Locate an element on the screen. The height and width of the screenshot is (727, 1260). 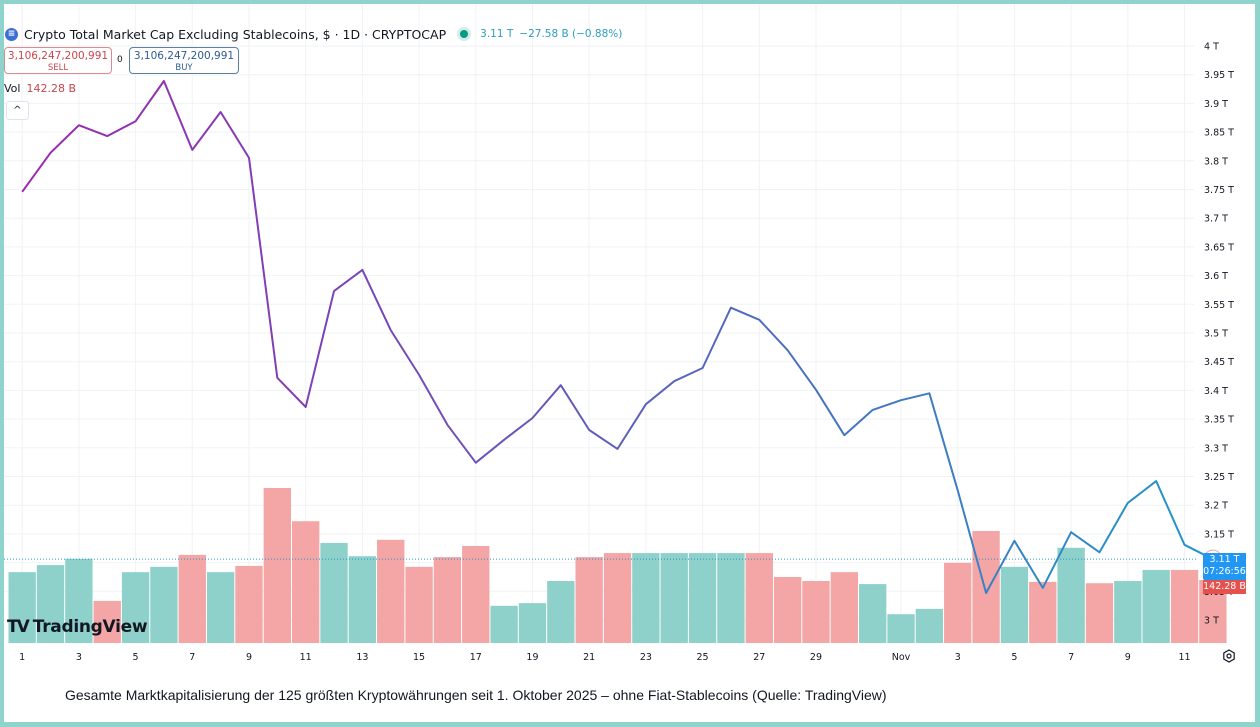
tradingview-mark-icon: TV is located at coordinates (18, 627).